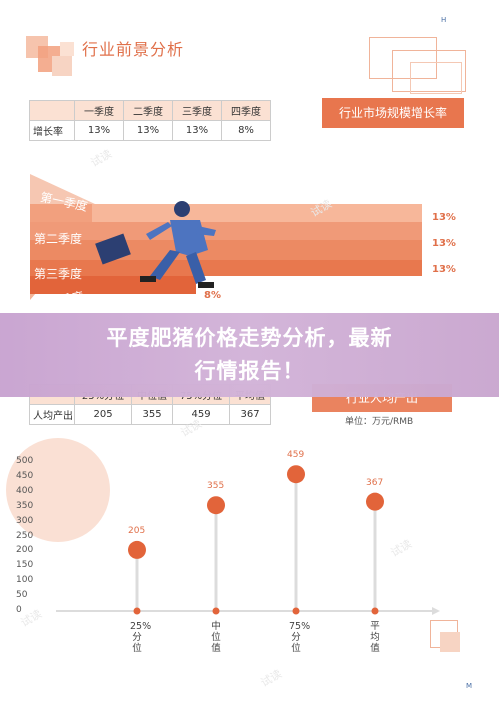  Describe the element at coordinates (25, 475) in the screenshot. I see `y-tick-label: 450` at that location.